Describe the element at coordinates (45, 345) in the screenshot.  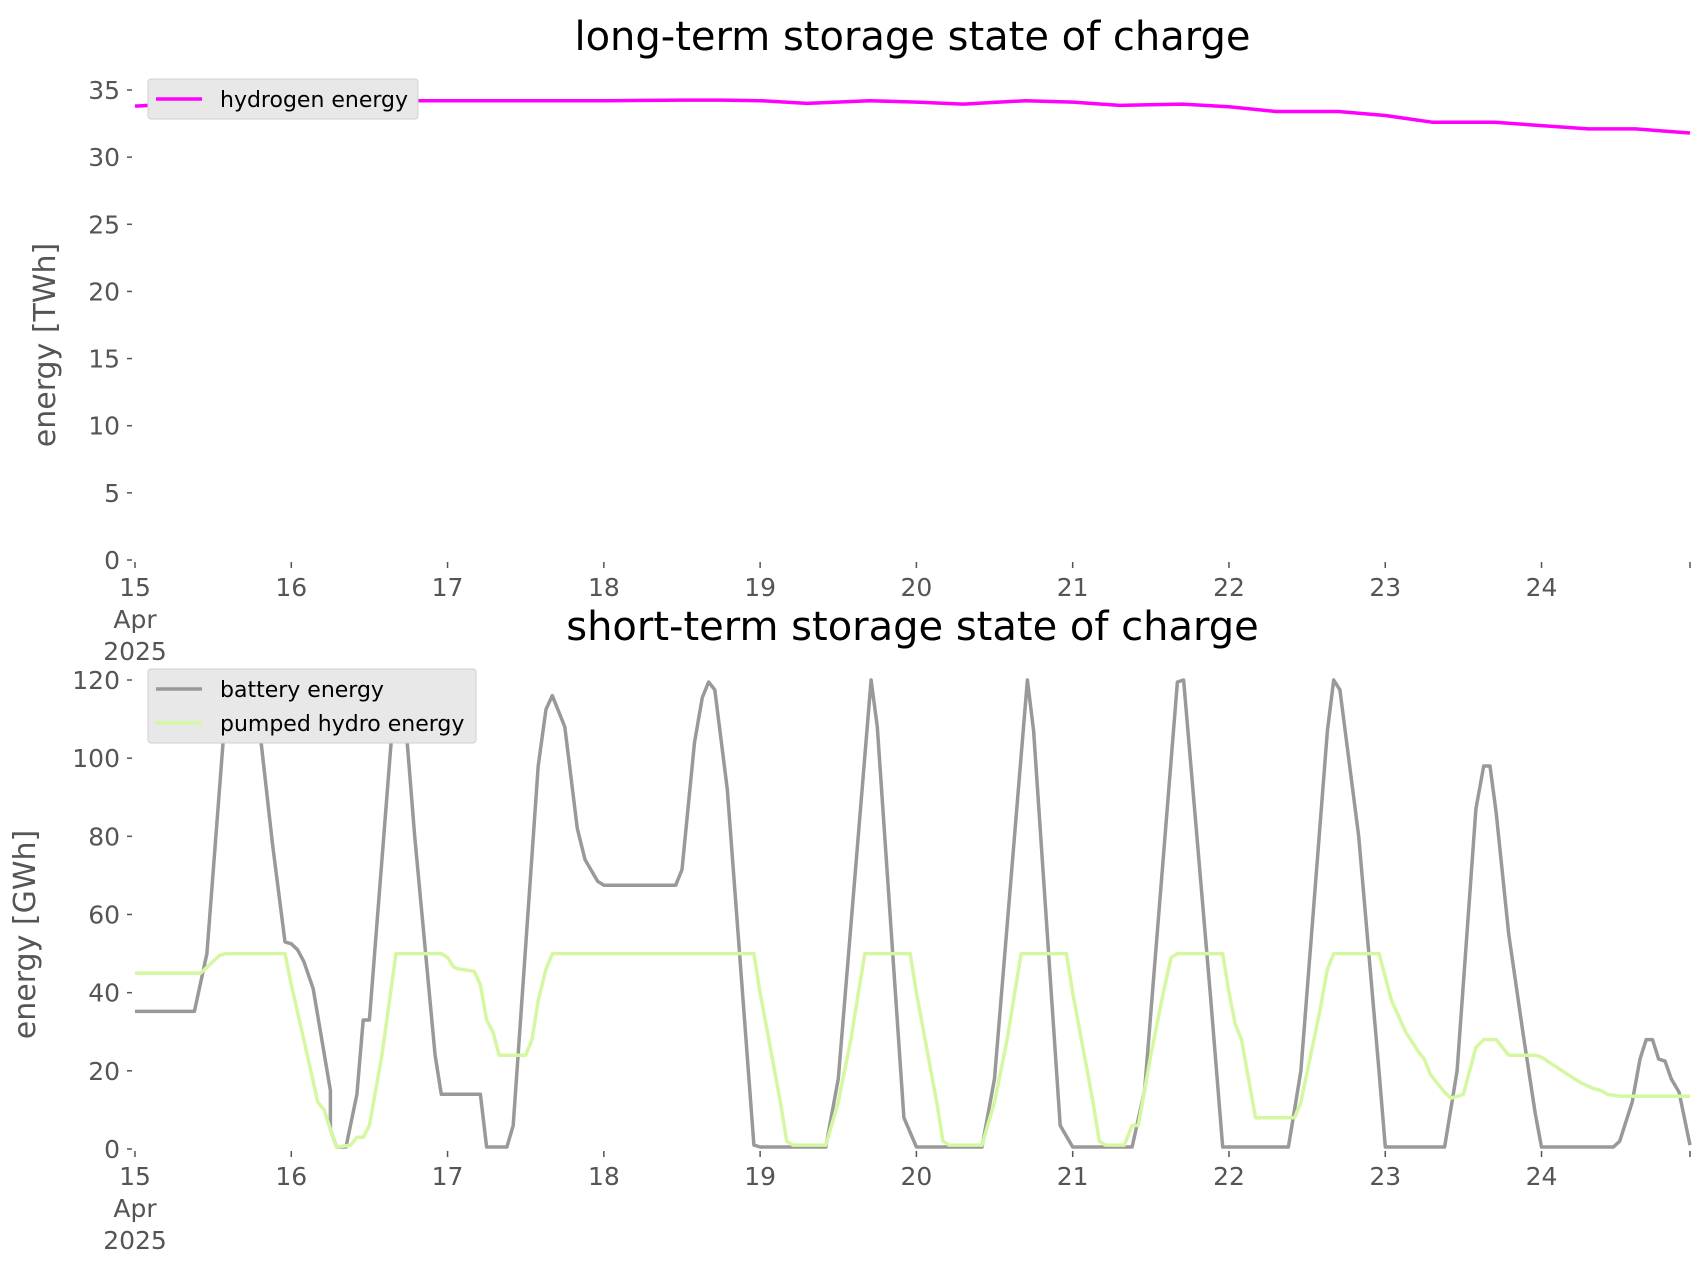
I see `y-axis-label: energy [TWh]` at that location.